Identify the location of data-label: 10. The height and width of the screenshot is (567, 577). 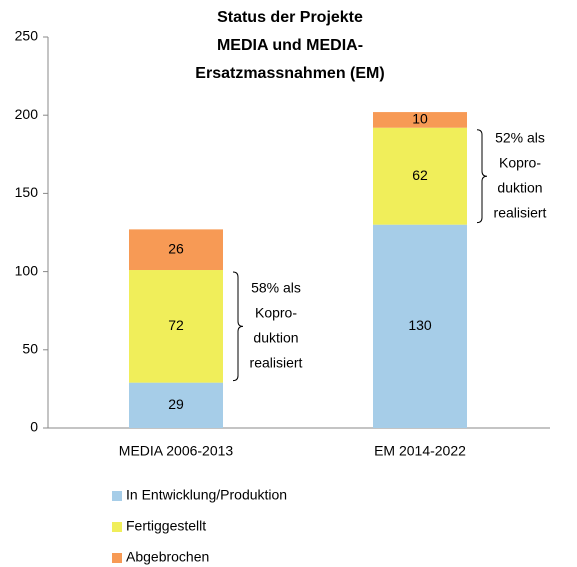
(420, 119).